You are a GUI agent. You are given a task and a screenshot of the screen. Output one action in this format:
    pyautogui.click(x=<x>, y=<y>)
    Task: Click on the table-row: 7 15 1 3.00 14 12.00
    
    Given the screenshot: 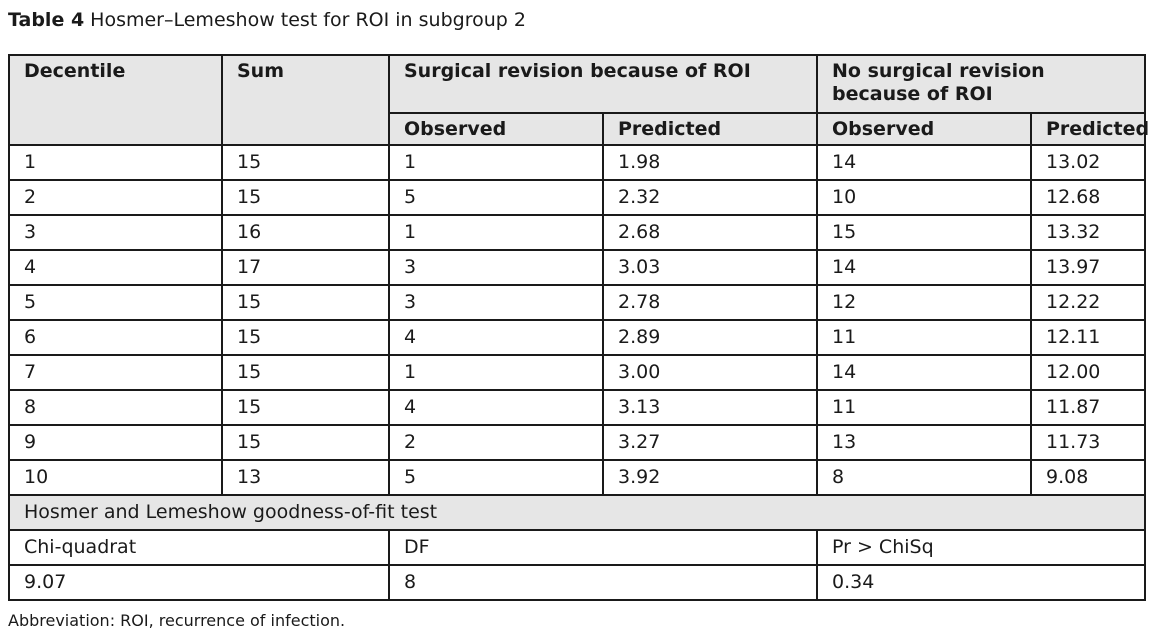 What is the action you would take?
    pyautogui.click(x=577, y=372)
    